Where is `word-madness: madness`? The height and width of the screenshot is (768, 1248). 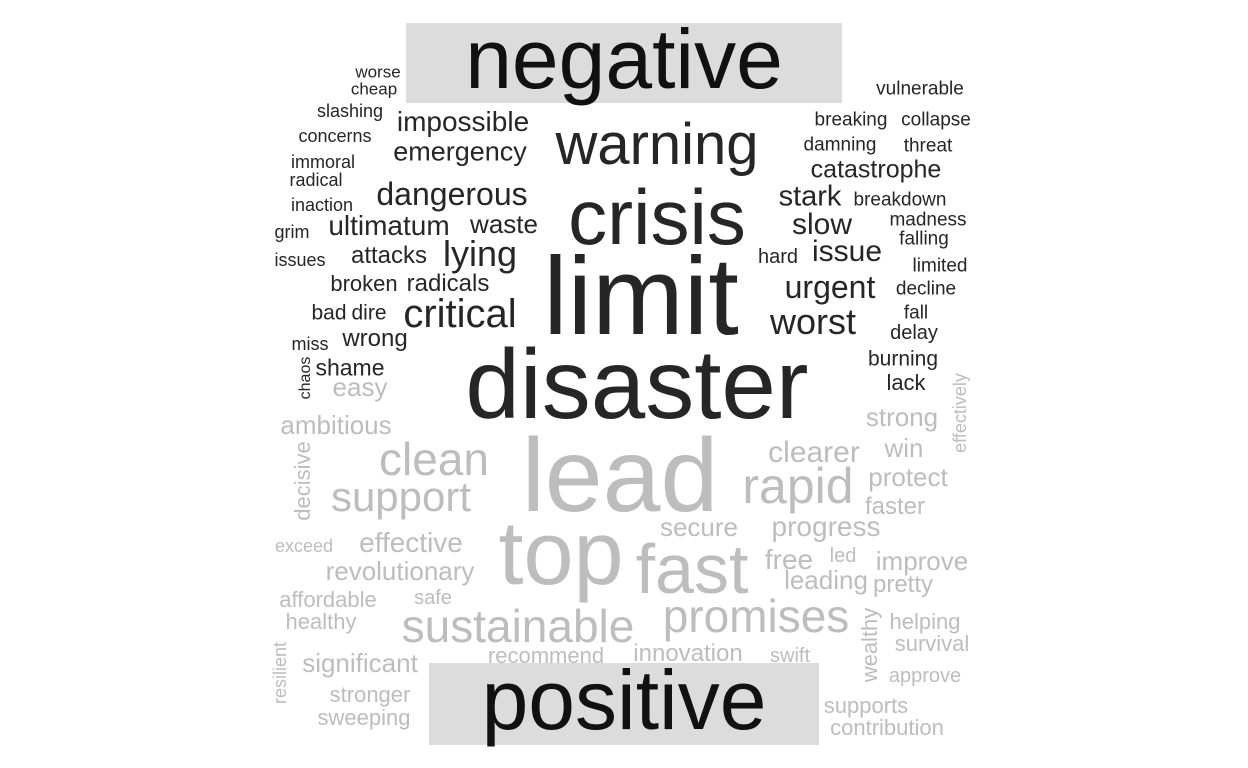
word-madness: madness is located at coordinates (928, 220).